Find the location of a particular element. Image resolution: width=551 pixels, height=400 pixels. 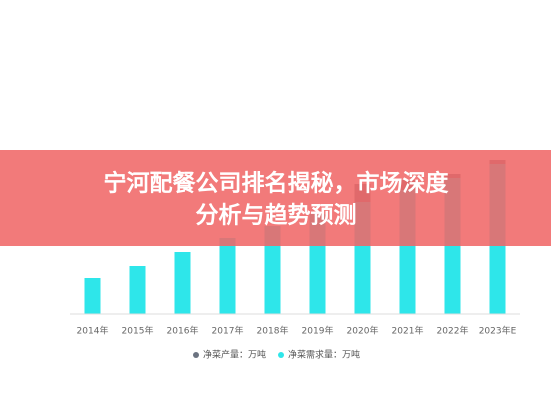

x-tick-label: 2023年E is located at coordinates (498, 331).